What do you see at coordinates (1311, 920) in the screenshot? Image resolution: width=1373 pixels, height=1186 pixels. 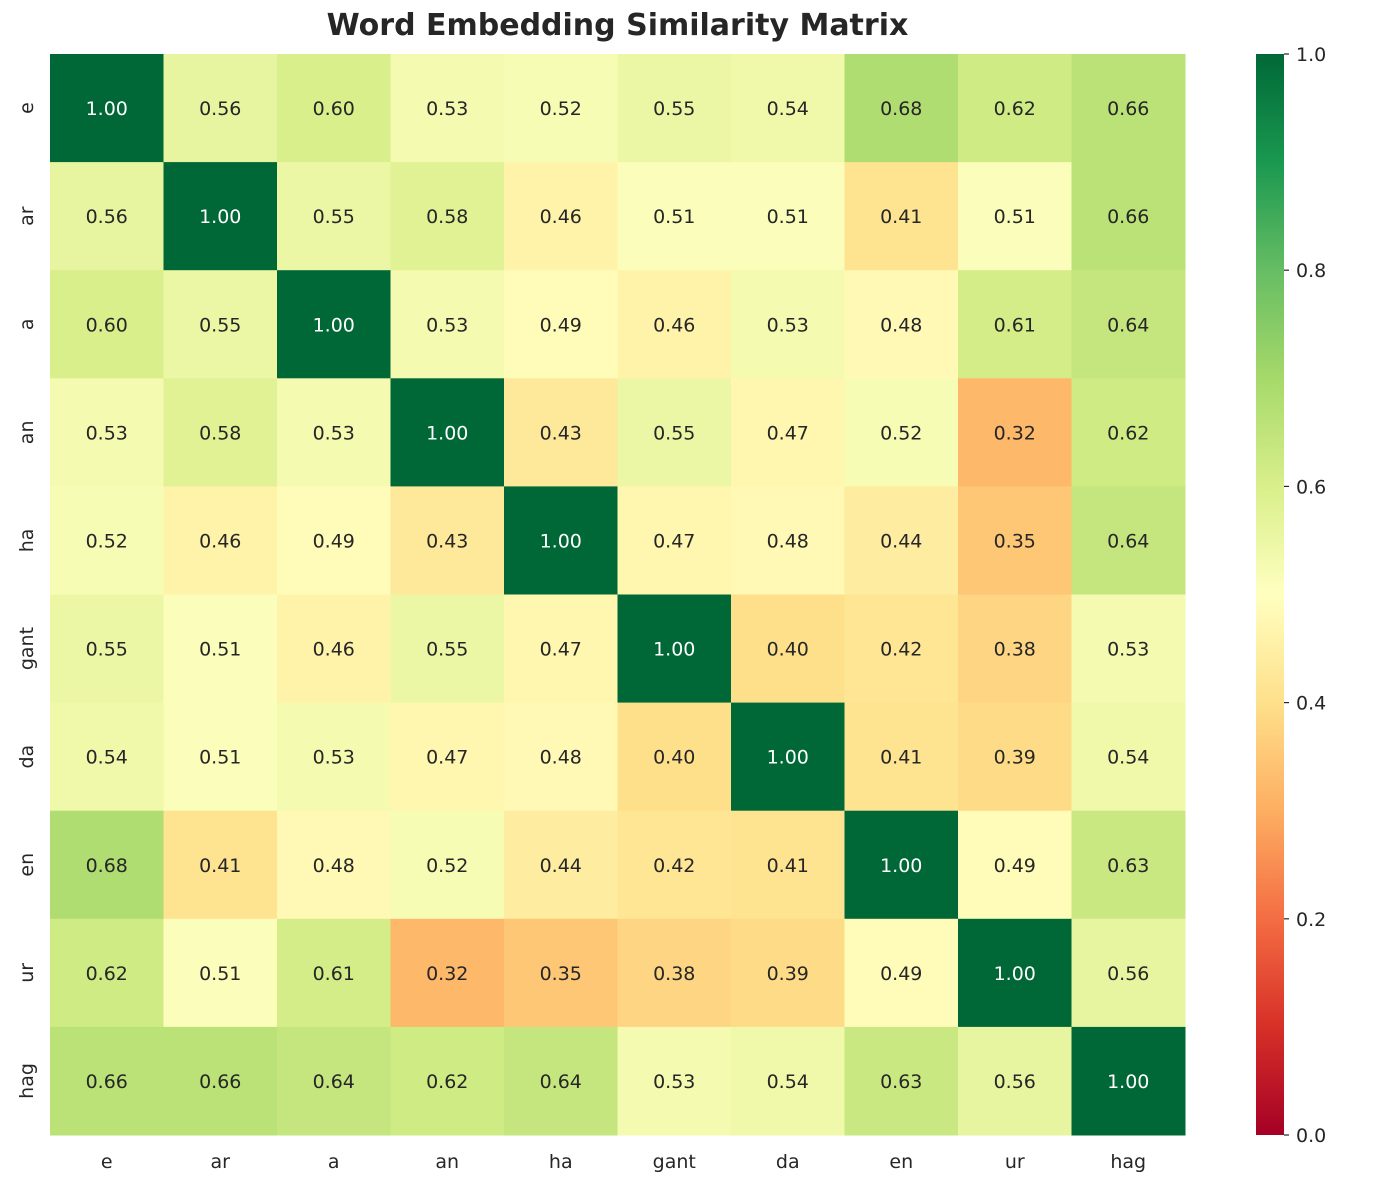 I see `colorbar-tick-label: 0.2` at bounding box center [1311, 920].